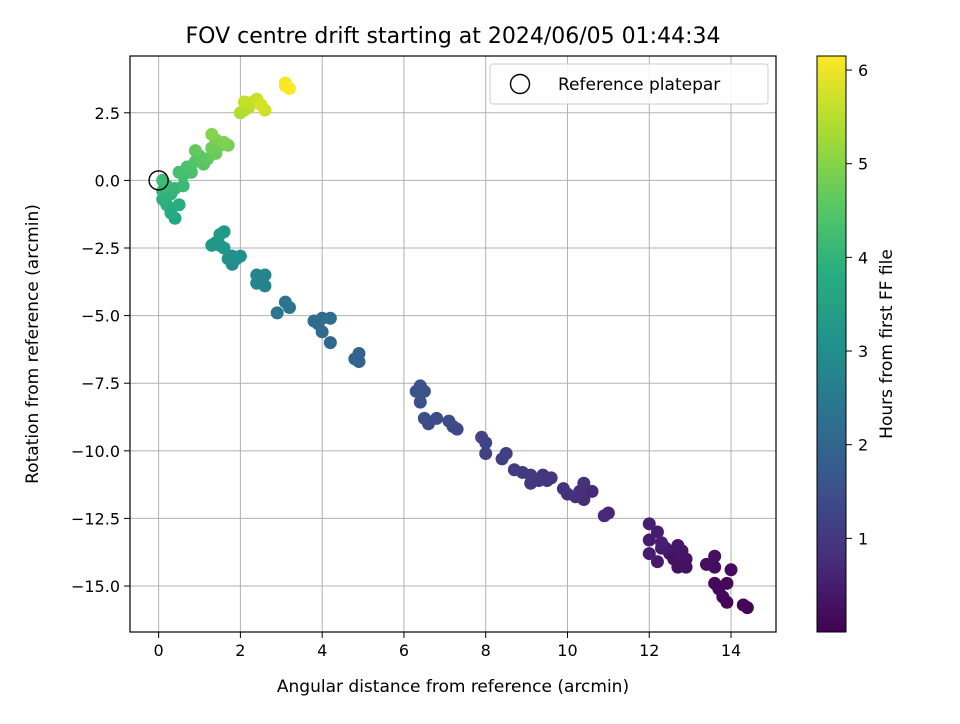 The height and width of the screenshot is (724, 960). Describe the element at coordinates (100, 383) in the screenshot. I see `y-tick-label: −7.5` at that location.